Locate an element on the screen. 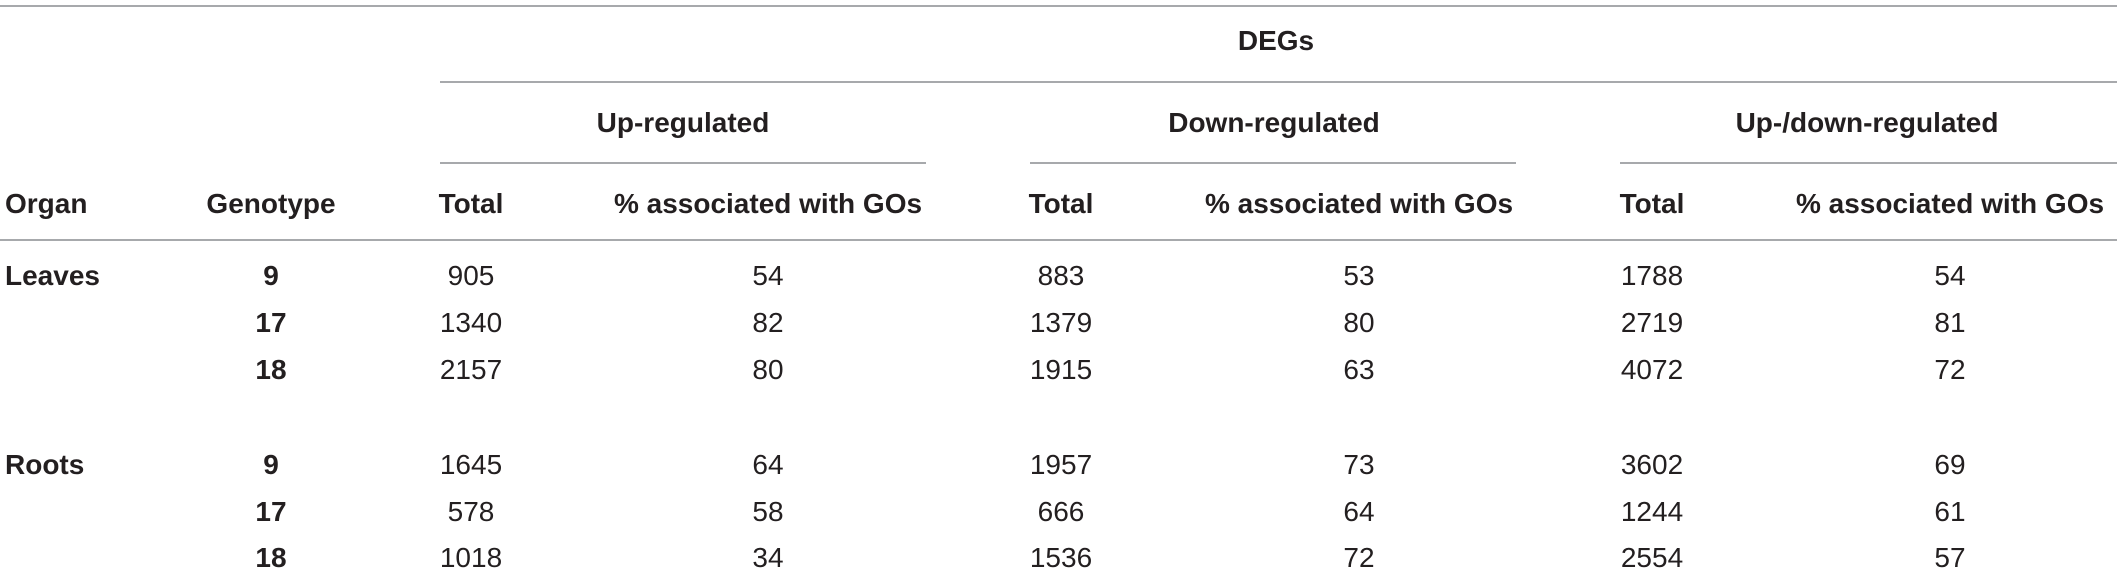 Image resolution: width=2117 pixels, height=575 pixels. updown-pct-header: % associated with GOs is located at coordinates (1950, 203).